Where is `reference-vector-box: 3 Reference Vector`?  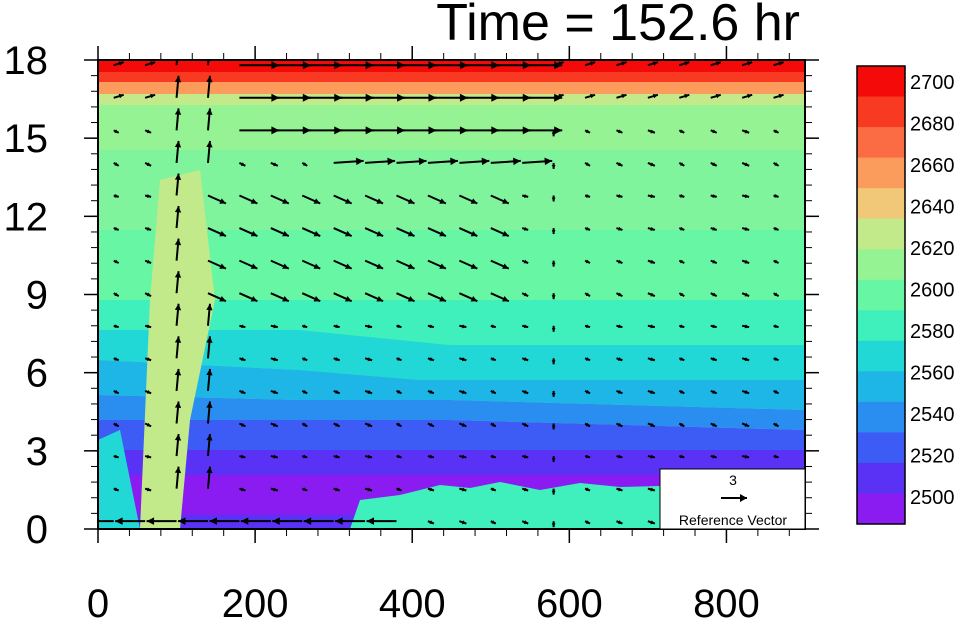
reference-vector-box: 3 Reference Vector is located at coordinates (732, 499).